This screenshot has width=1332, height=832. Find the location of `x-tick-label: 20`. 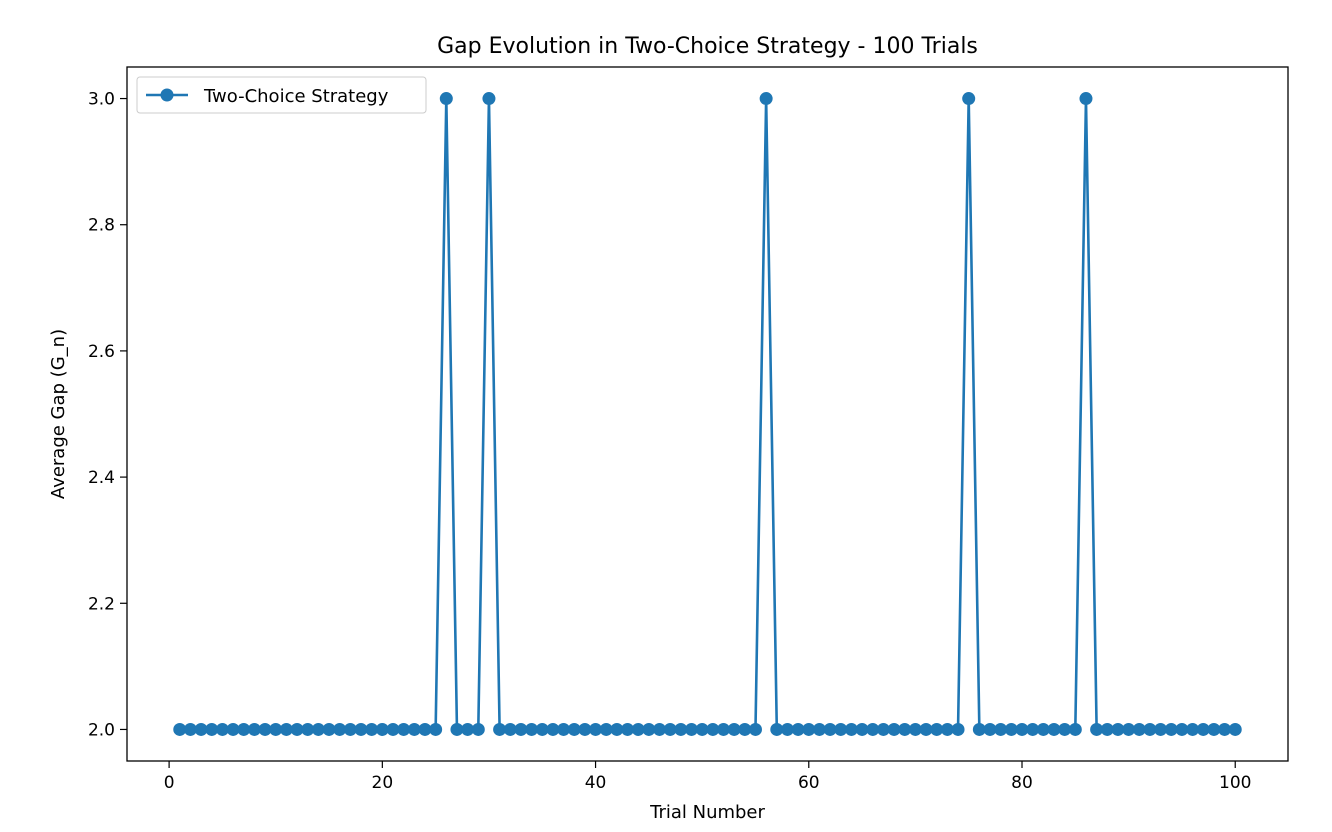

x-tick-label: 20 is located at coordinates (383, 783).